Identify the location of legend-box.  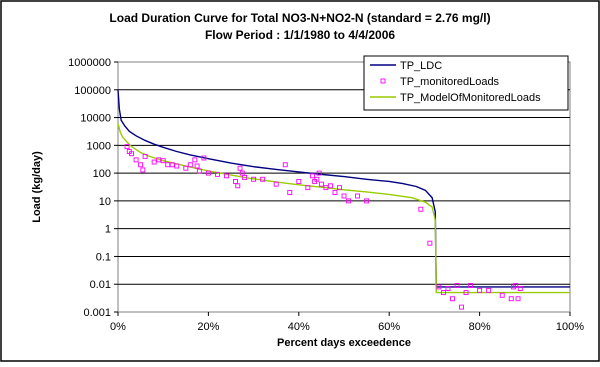
(466, 83).